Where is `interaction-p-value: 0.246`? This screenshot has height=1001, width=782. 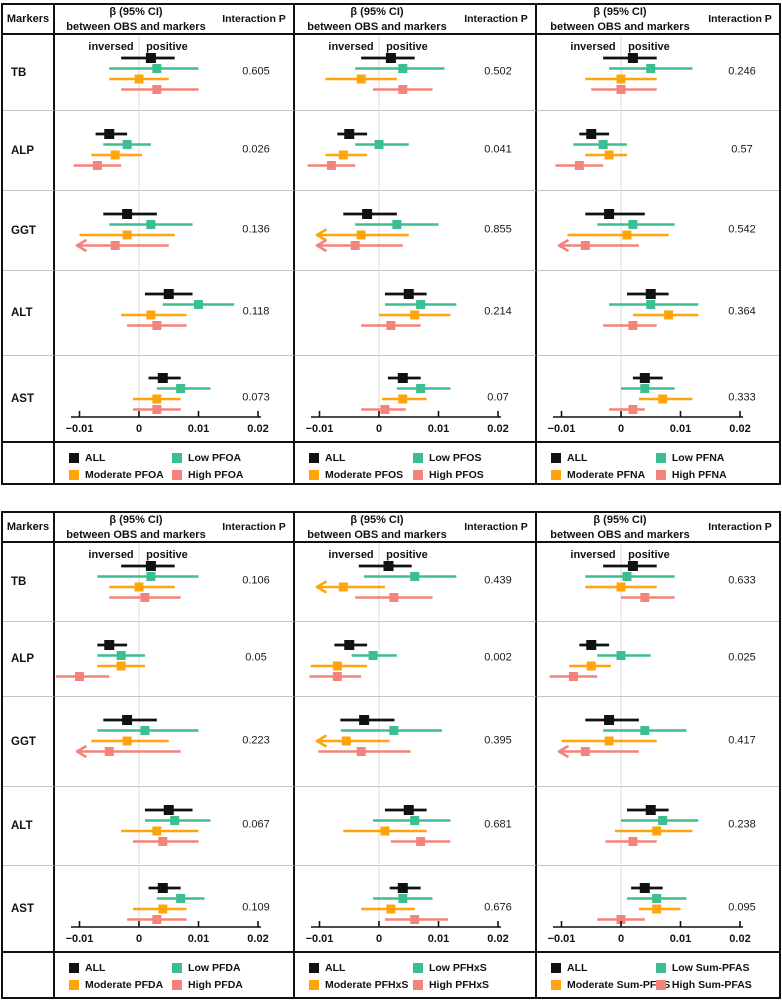 interaction-p-value: 0.246 is located at coordinates (742, 71).